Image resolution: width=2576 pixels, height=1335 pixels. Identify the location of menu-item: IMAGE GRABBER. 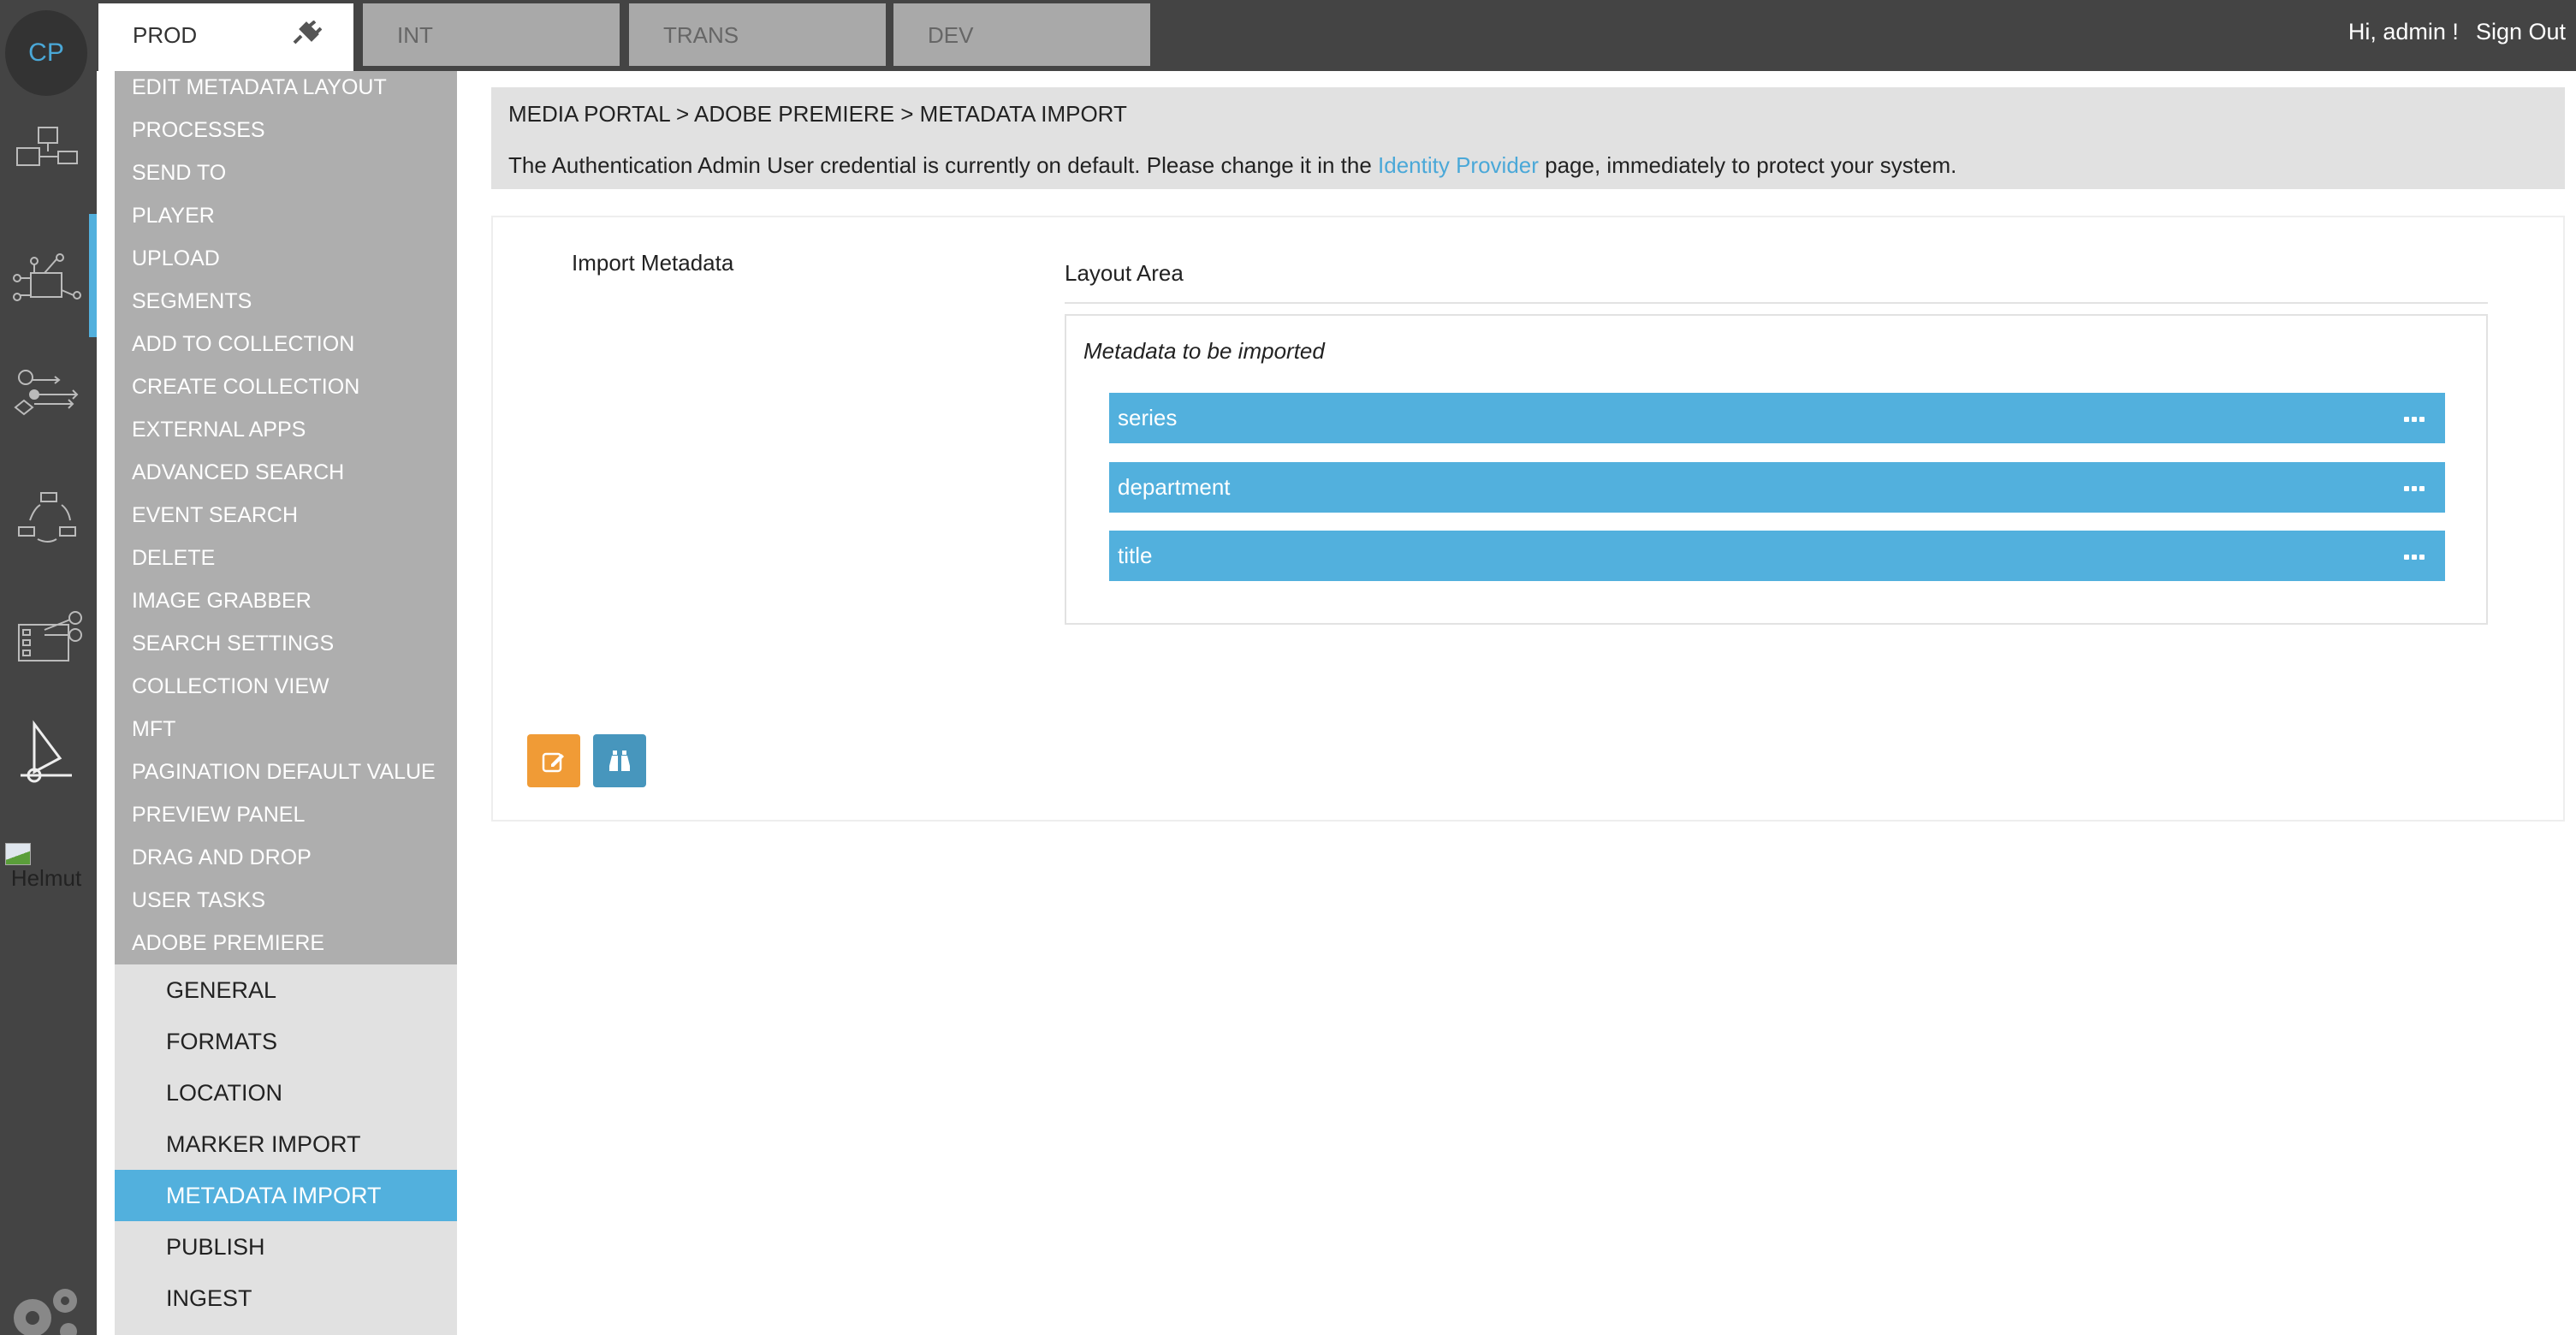
(222, 601).